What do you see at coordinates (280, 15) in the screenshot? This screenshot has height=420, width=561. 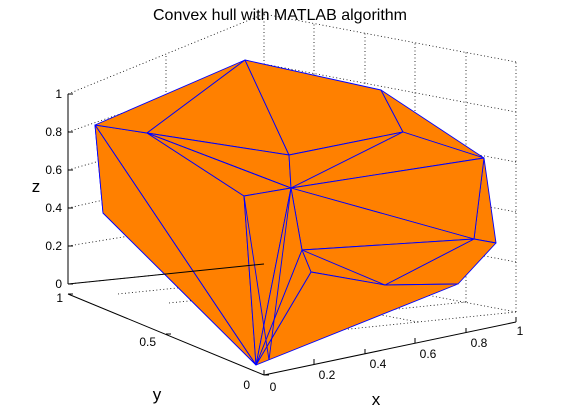 I see `chart-title: Convex hull with MATLAB algorithm` at bounding box center [280, 15].